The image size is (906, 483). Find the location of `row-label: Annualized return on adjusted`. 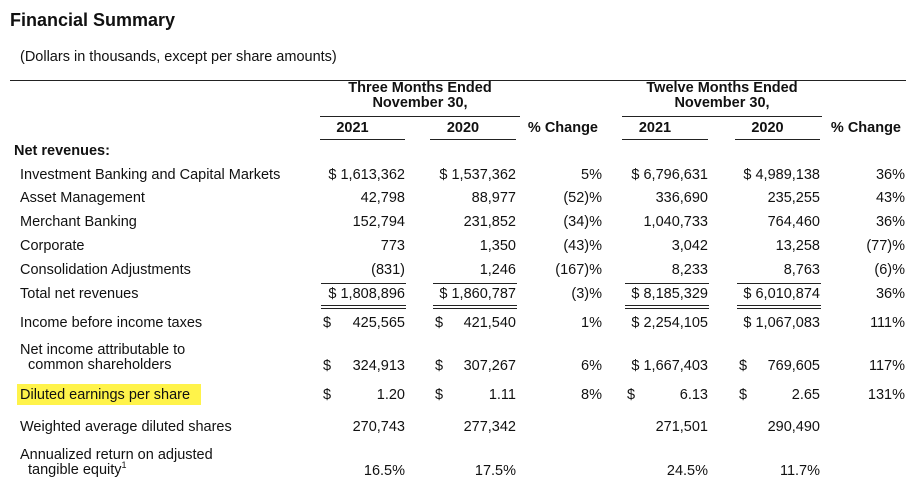

row-label: Annualized return on adjusted is located at coordinates (116, 455).